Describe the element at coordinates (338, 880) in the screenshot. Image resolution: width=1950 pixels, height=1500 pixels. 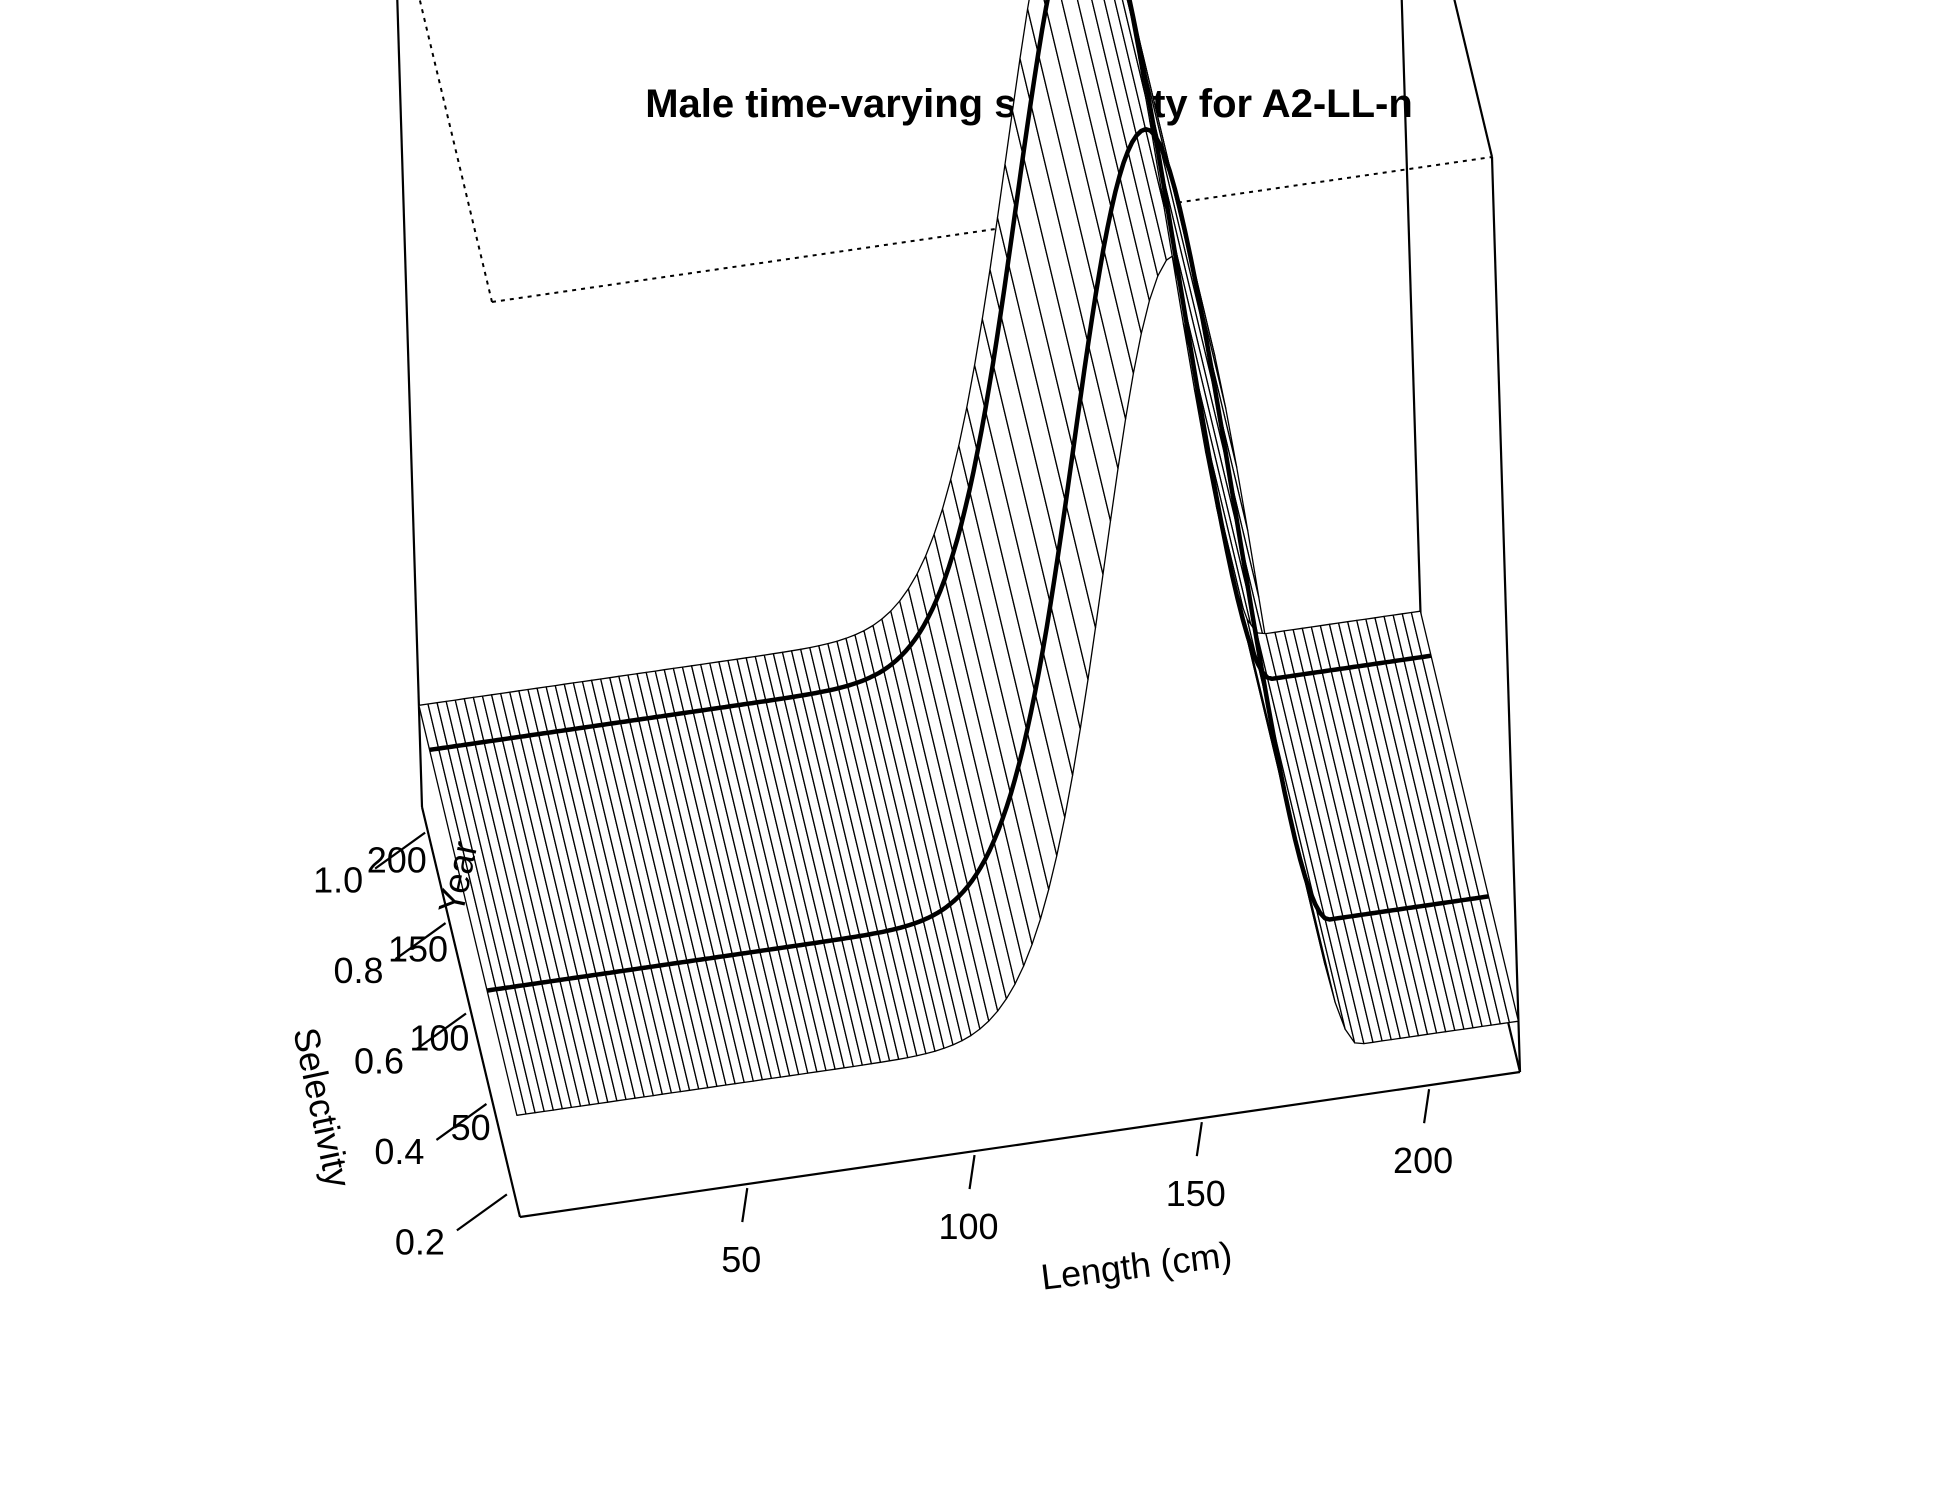
I see `z-tick-label: 1.0` at that location.